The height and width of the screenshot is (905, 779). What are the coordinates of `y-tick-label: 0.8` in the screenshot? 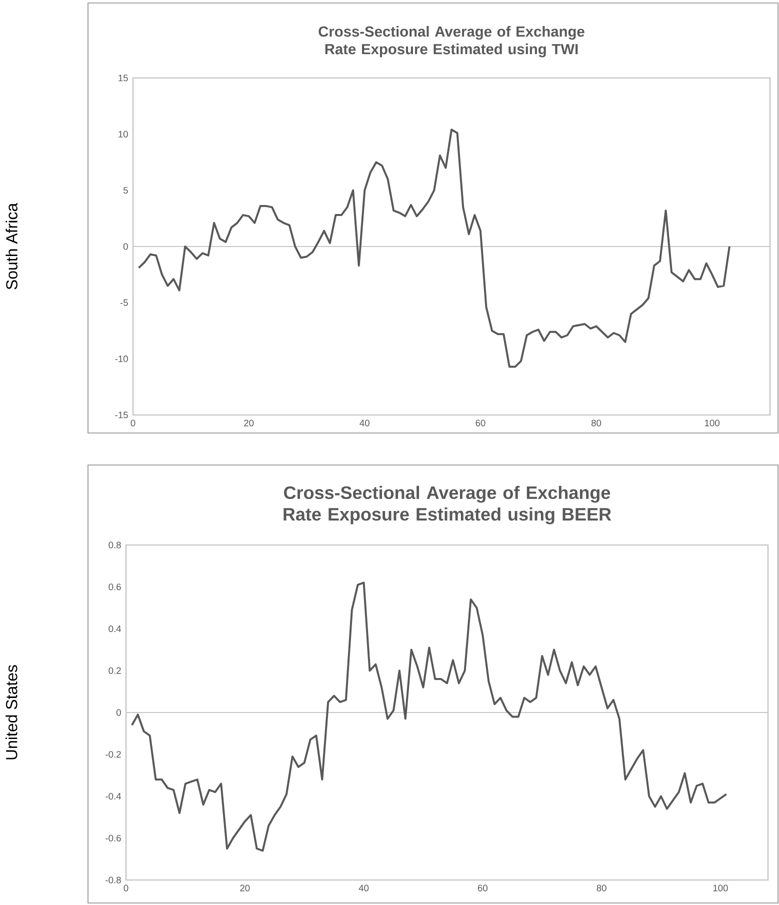 It's located at (114, 545).